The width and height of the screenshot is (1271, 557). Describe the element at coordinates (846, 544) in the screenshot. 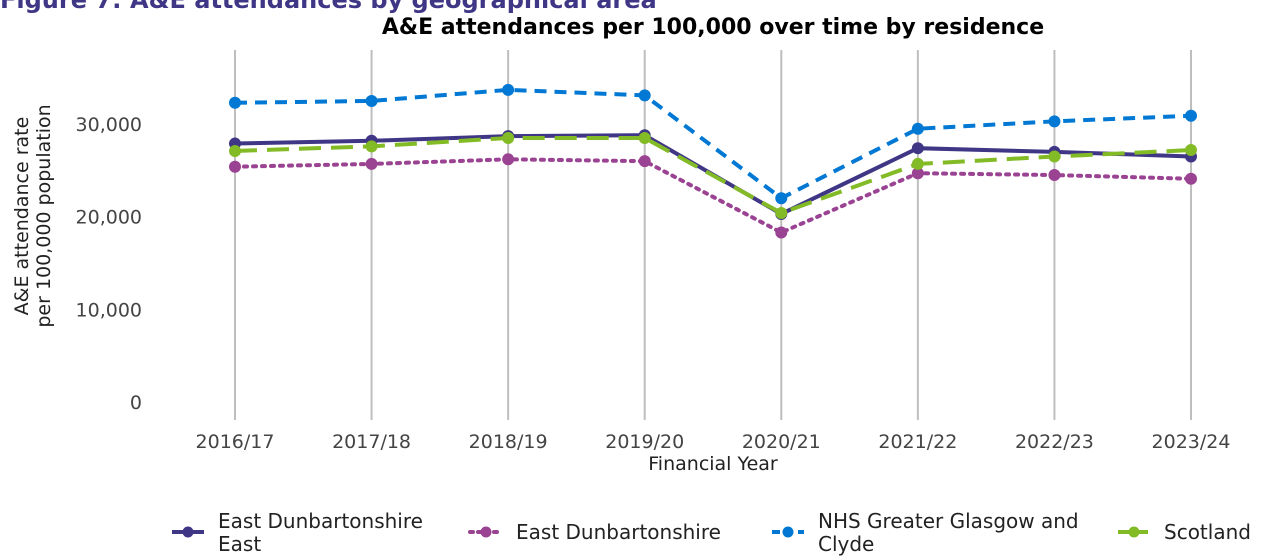

I see `legend-label: Clyde` at that location.